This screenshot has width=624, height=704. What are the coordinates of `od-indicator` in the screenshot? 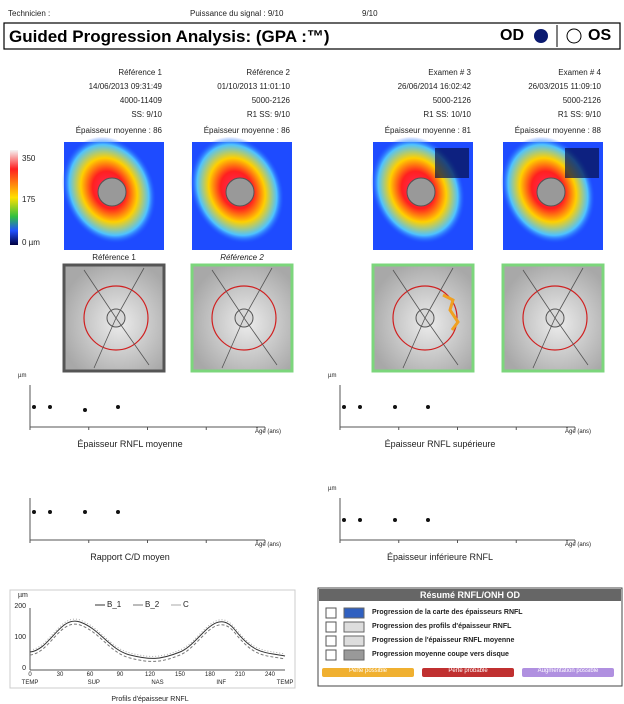 It's located at (541, 36).